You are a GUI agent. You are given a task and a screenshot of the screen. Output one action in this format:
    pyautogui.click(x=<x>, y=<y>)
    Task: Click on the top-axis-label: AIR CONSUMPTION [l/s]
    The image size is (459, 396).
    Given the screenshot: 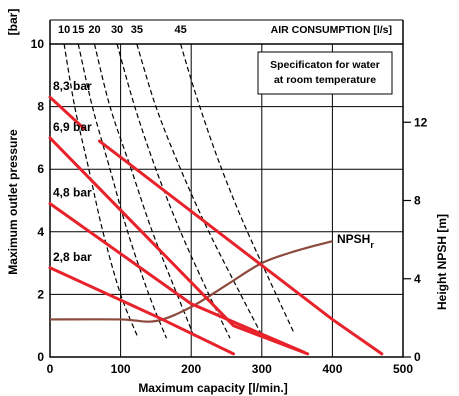 What is the action you would take?
    pyautogui.click(x=331, y=30)
    